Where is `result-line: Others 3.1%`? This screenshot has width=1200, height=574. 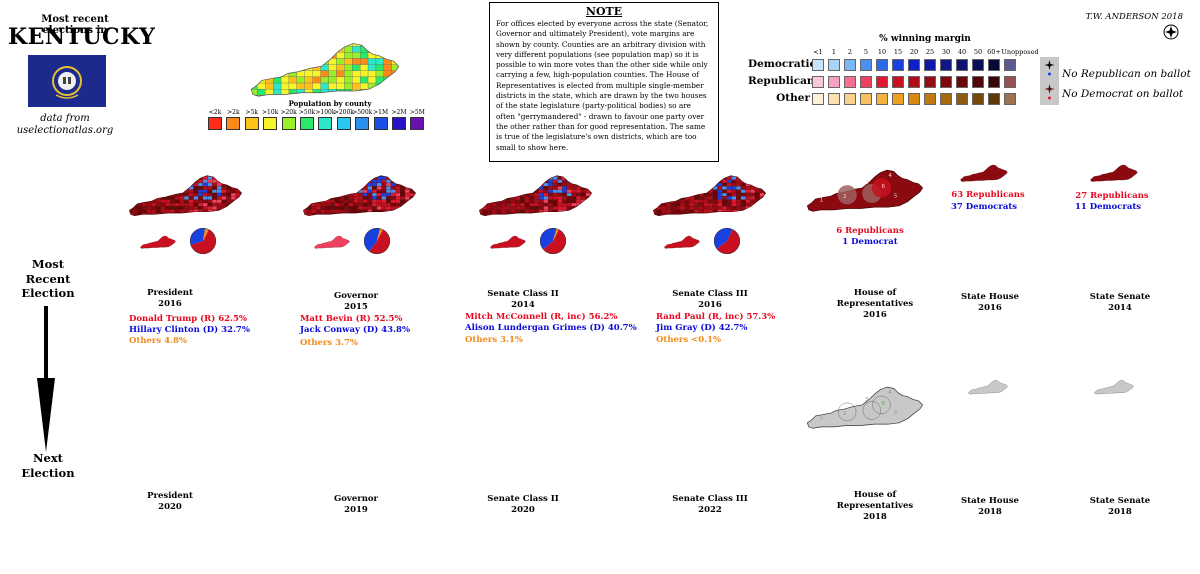 result-line: Others 3.1% is located at coordinates (494, 340).